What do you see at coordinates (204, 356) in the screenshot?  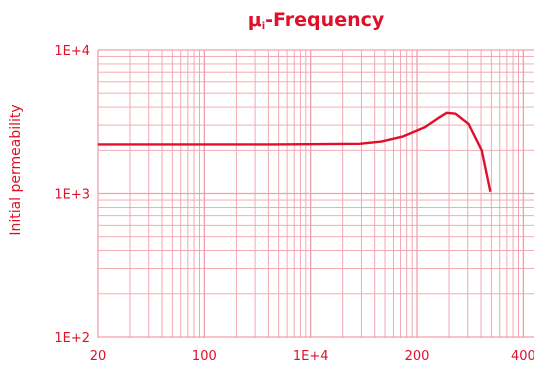 I see `x-tick-label: 100` at bounding box center [204, 356].